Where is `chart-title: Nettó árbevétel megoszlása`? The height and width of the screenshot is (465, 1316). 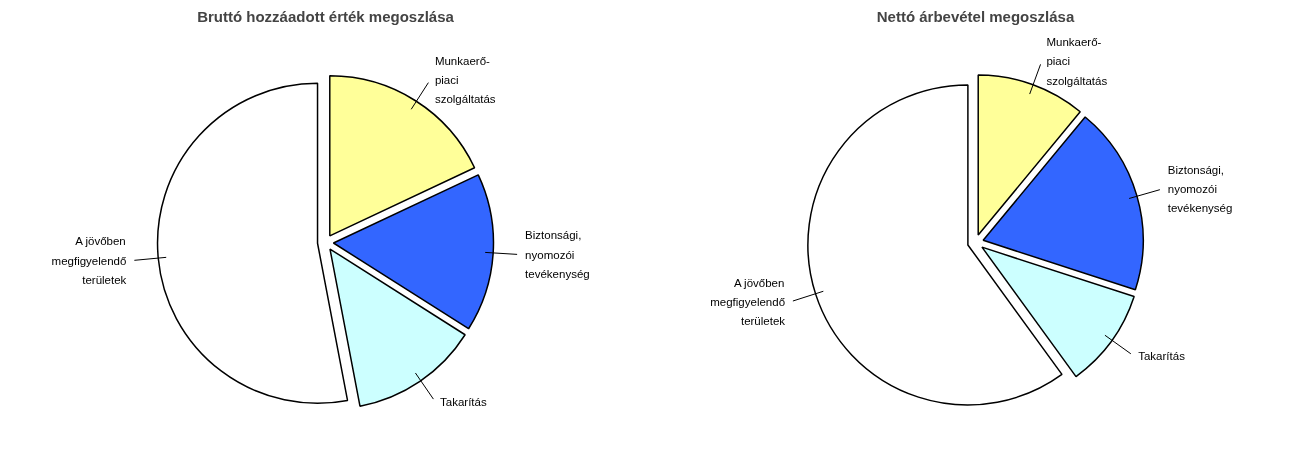
chart-title: Nettó árbevétel megoszlása is located at coordinates (975, 16).